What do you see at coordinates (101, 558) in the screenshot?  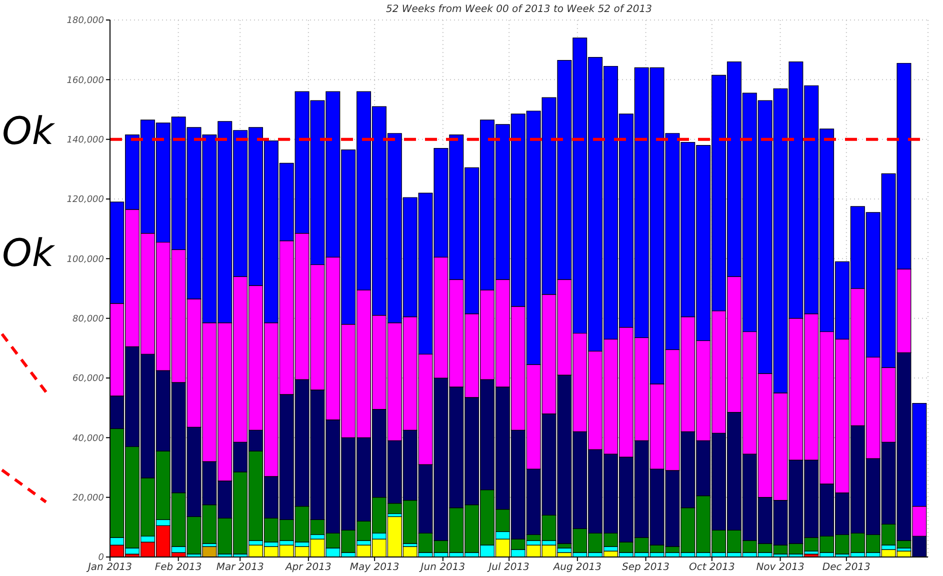 I see `y-tick-label: 0` at bounding box center [101, 558].